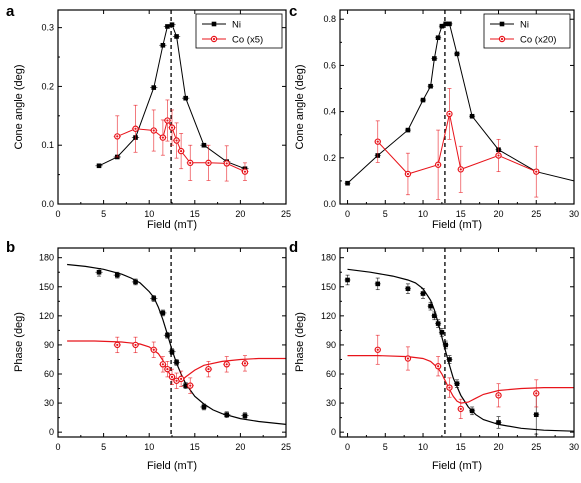  I want to click on y-axis-label: Cone angle (deg), so click(19, 106).